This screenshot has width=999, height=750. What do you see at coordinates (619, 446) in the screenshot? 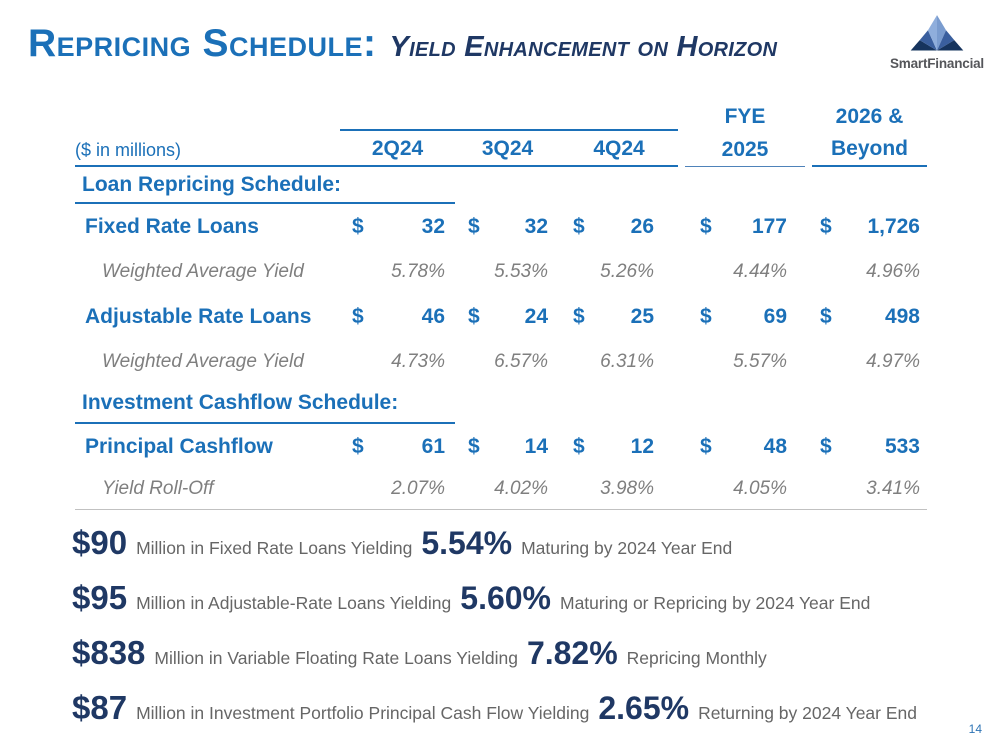
I see `cell-principal-4q24: $12` at bounding box center [619, 446].